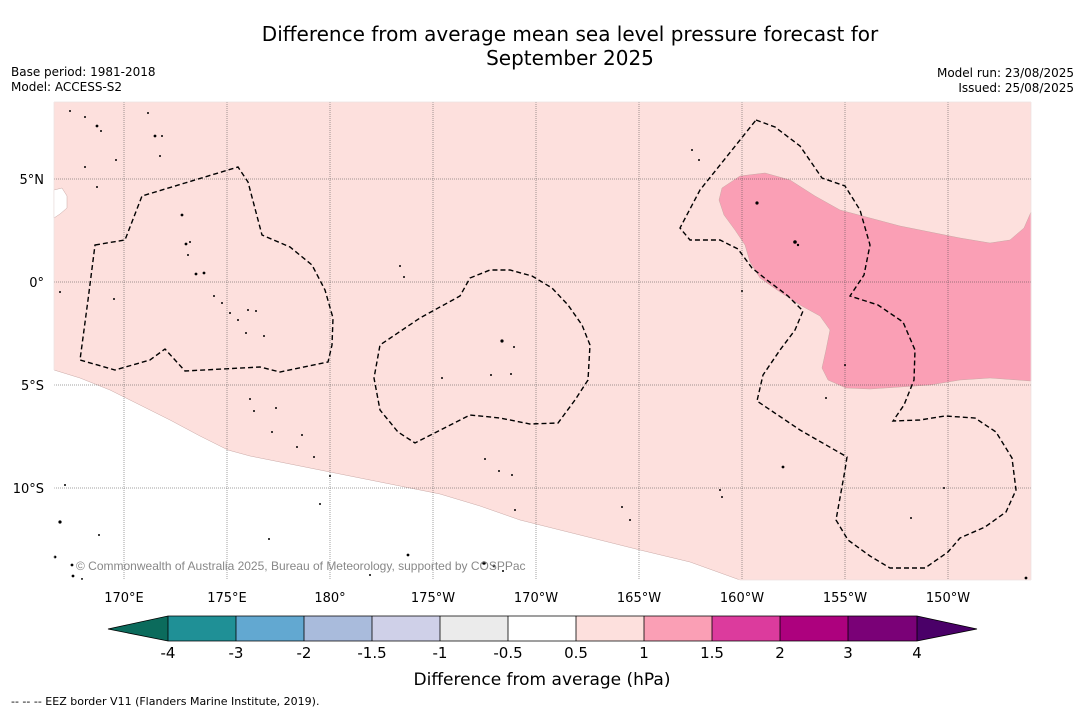  Describe the element at coordinates (948, 598) in the screenshot. I see `lon-label: 150°W` at that location.